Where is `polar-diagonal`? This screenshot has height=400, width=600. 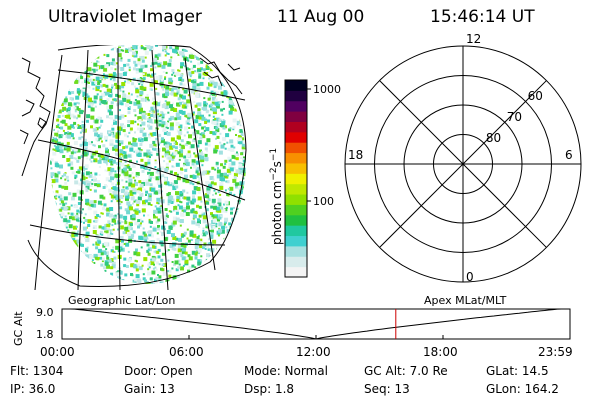
polar-diagonal is located at coordinates (463, 164).